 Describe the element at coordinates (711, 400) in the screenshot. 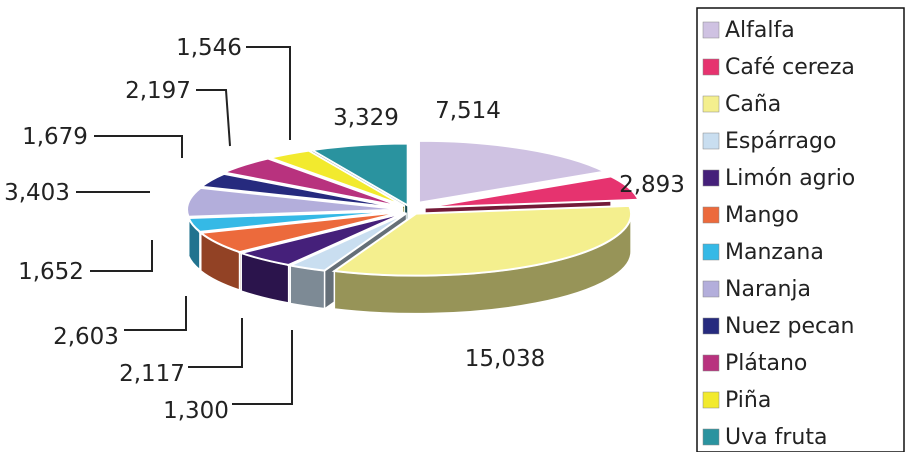

I see `legend-swatch-pina` at that location.